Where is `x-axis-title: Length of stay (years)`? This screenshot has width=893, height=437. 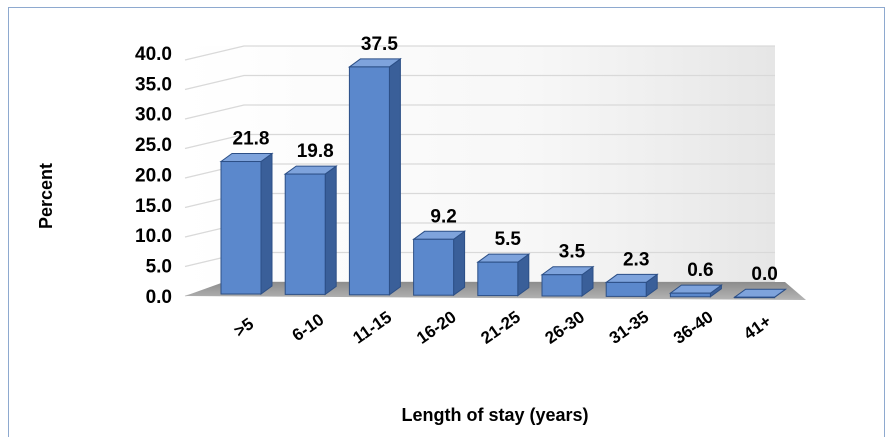
x-axis-title: Length of stay (years) is located at coordinates (494, 415).